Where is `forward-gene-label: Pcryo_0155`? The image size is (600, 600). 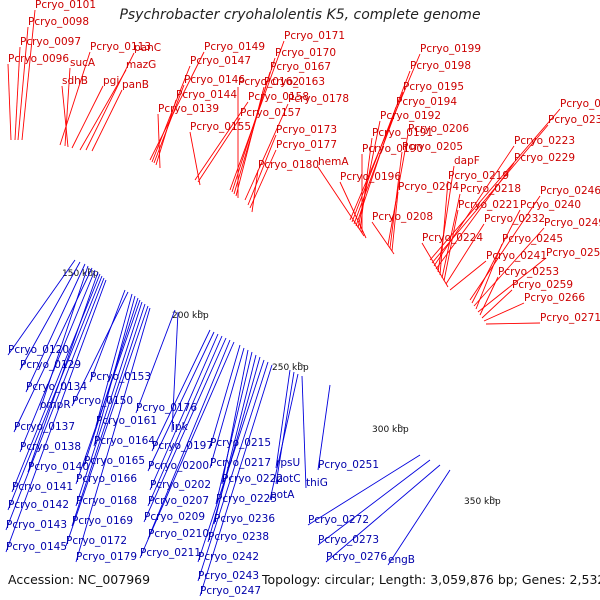 forward-gene-label: Pcryo_0155 is located at coordinates (220, 127).